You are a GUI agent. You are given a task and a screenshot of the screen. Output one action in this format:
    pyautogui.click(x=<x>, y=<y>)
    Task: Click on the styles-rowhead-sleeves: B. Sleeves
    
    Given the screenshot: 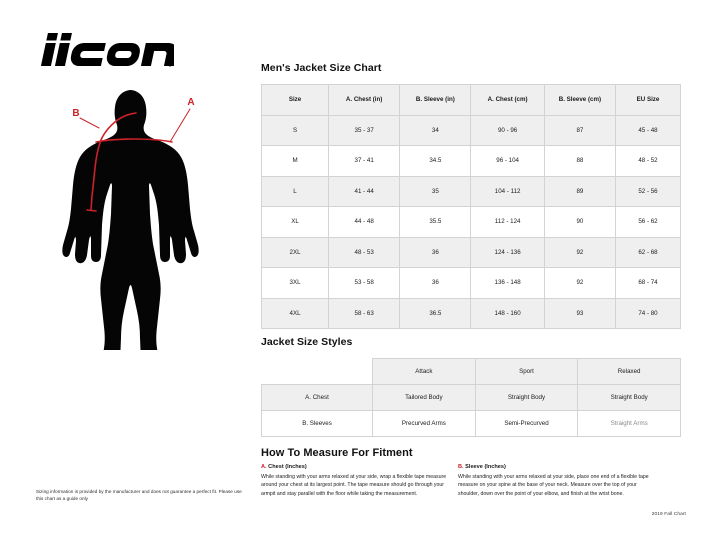 What is the action you would take?
    pyautogui.click(x=317, y=423)
    